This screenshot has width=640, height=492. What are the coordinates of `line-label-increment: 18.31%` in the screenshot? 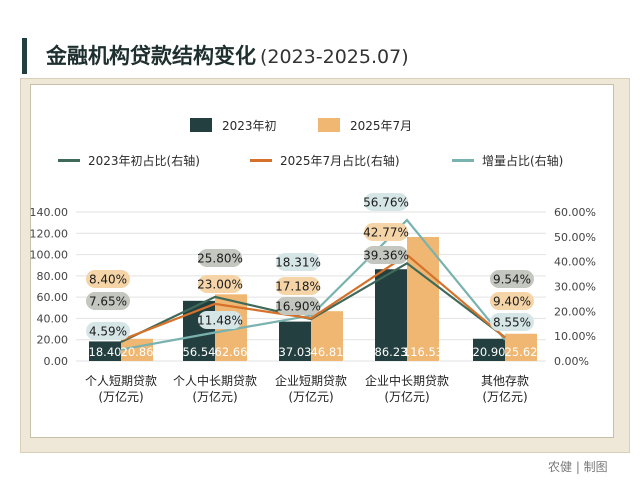 It's located at (298, 263).